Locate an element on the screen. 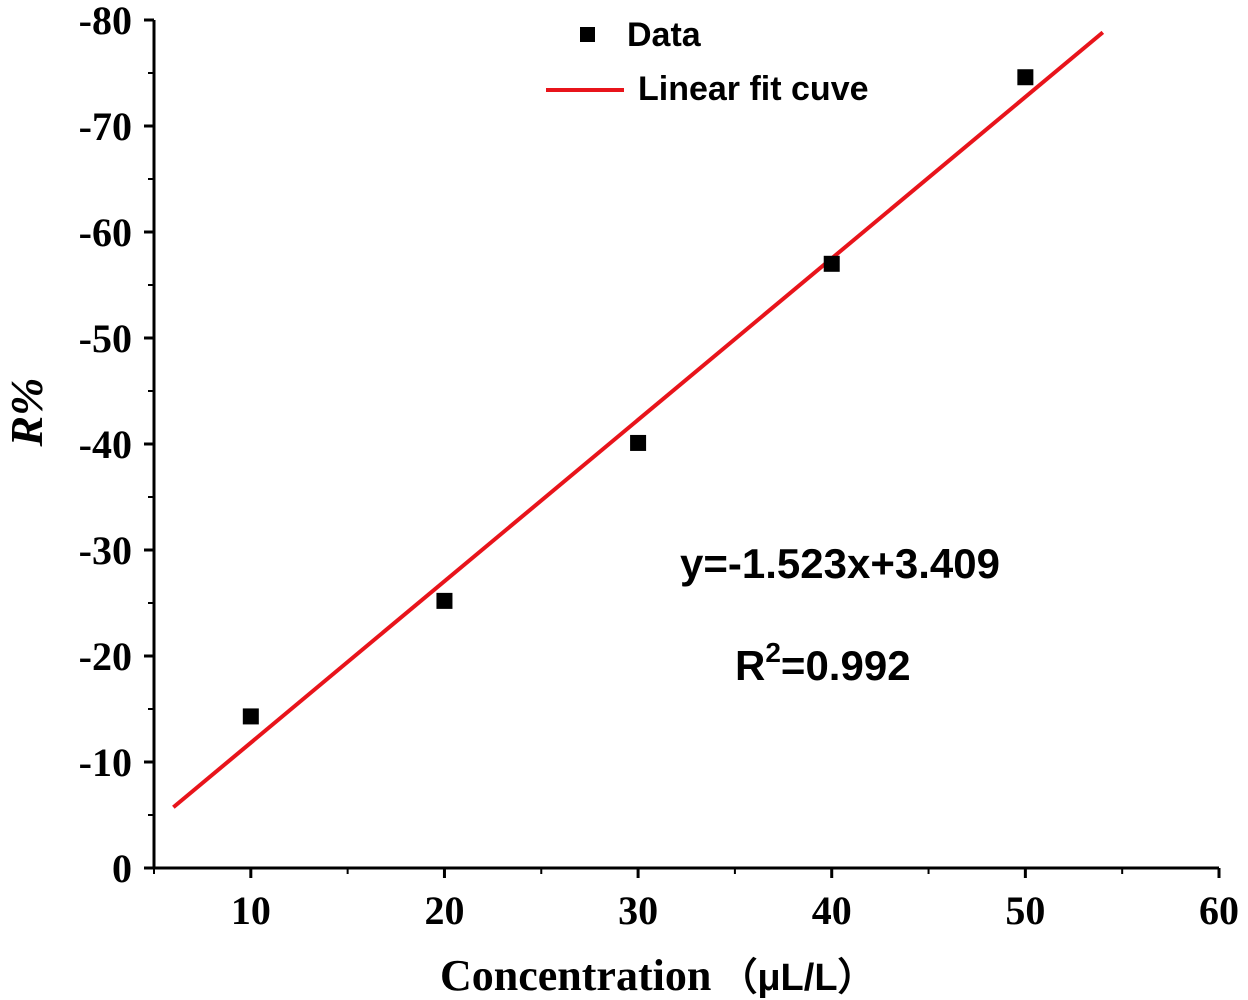 This screenshot has height=1000, width=1248. legend-data-marker is located at coordinates (587, 34).